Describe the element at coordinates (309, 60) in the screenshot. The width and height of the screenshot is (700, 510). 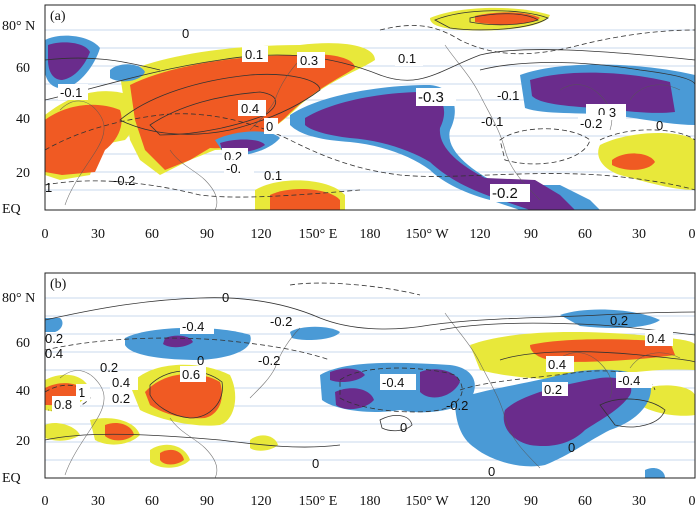
I see `contour-label: 0.3` at that location.